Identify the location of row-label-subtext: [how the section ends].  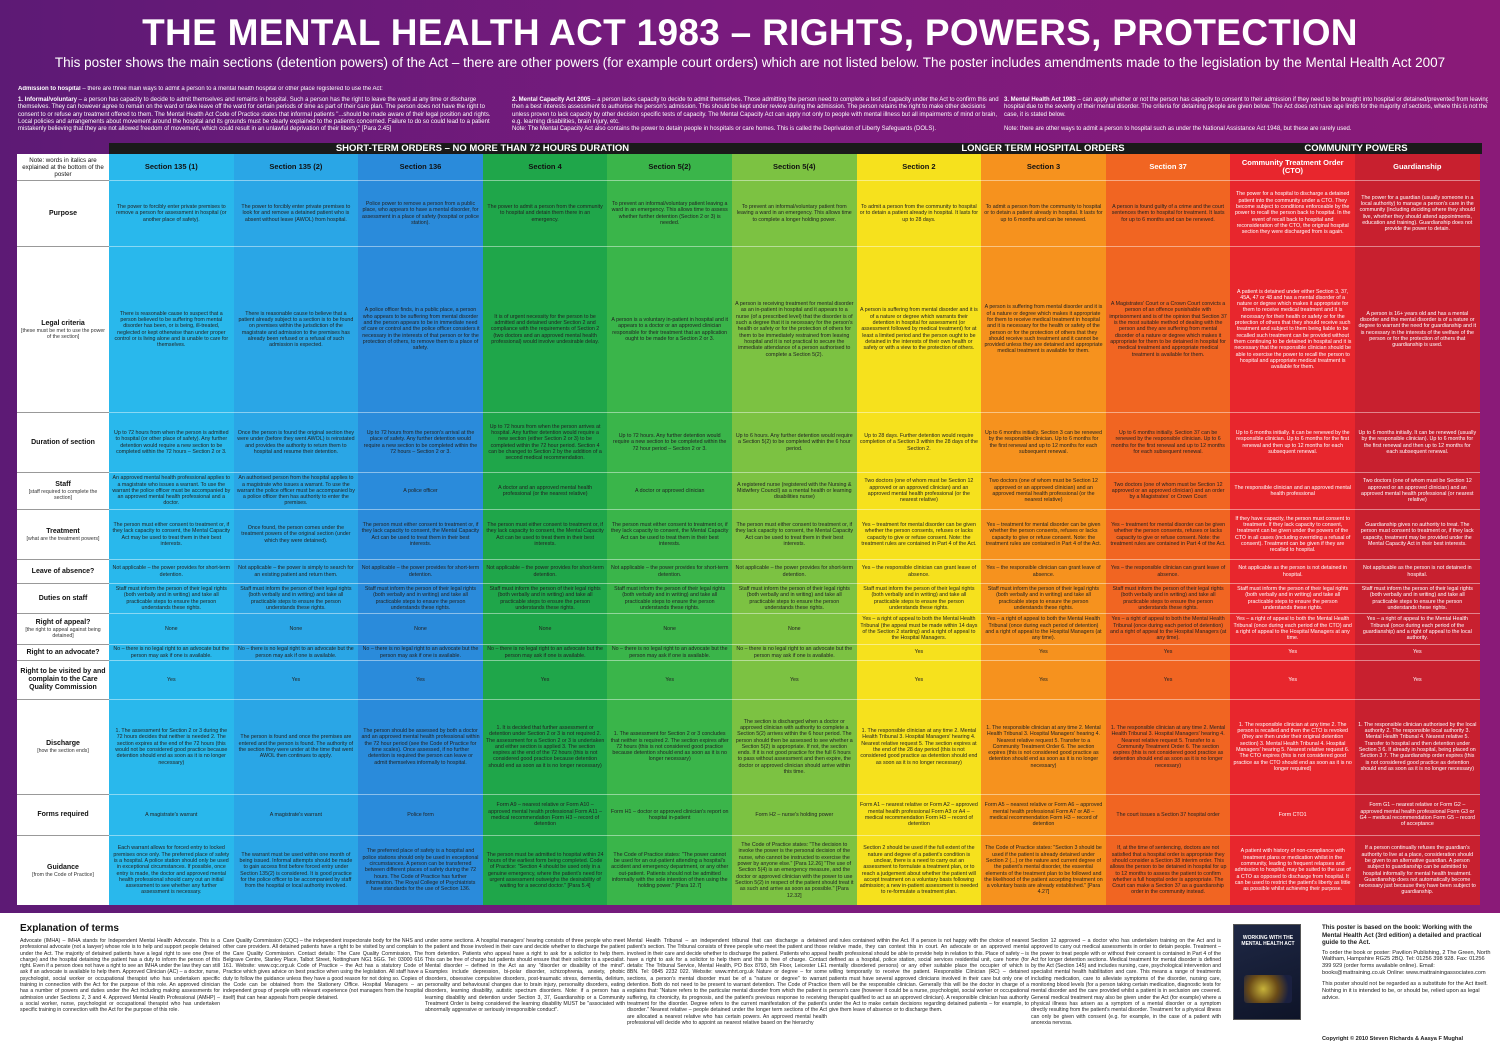
(63, 751).